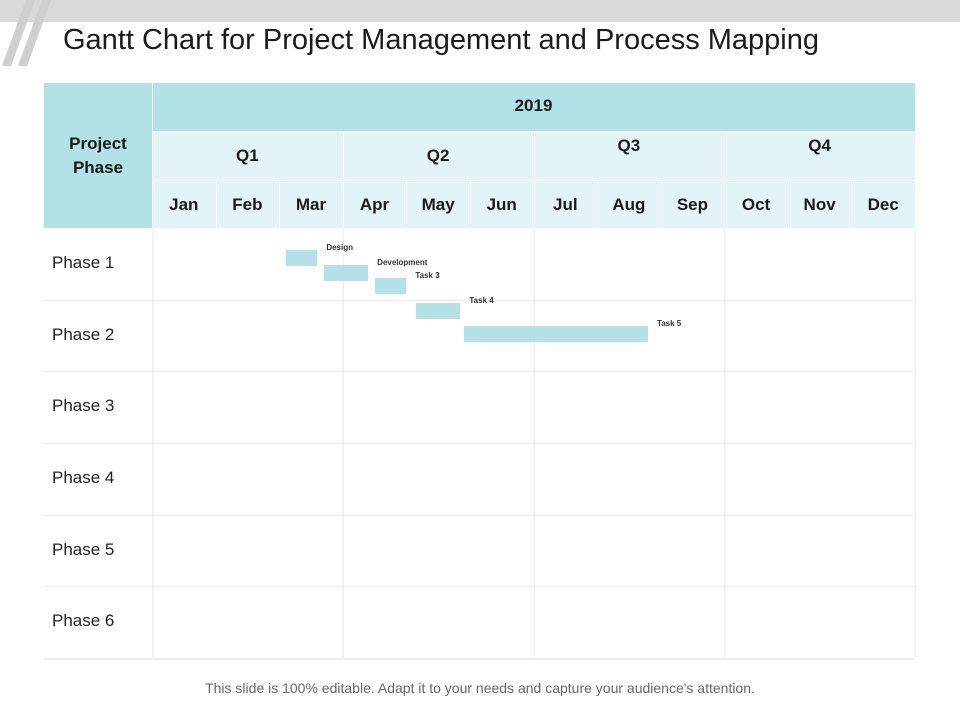 This screenshot has width=960, height=720. What do you see at coordinates (83, 549) in the screenshot?
I see `phase-label: Phase 5` at bounding box center [83, 549].